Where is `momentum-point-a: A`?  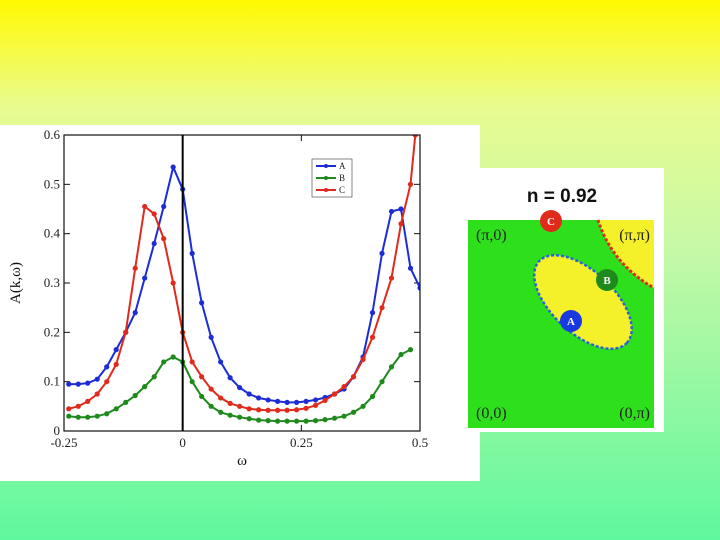
momentum-point-a: A is located at coordinates (571, 321).